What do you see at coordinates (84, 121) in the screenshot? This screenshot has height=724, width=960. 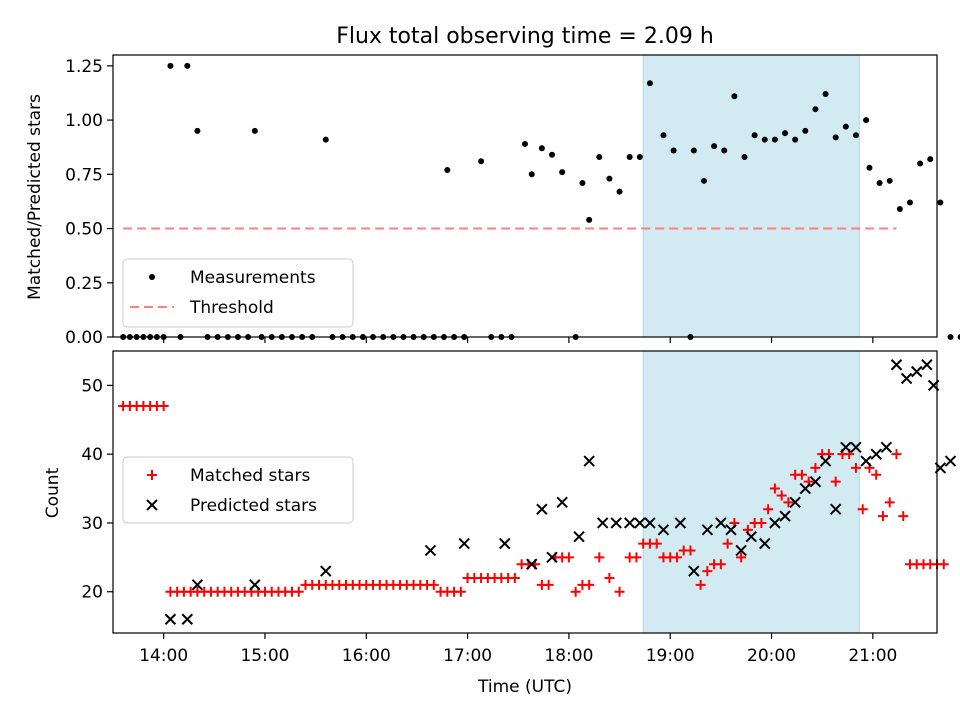 I see `y-tick-label: 1.00` at bounding box center [84, 121].